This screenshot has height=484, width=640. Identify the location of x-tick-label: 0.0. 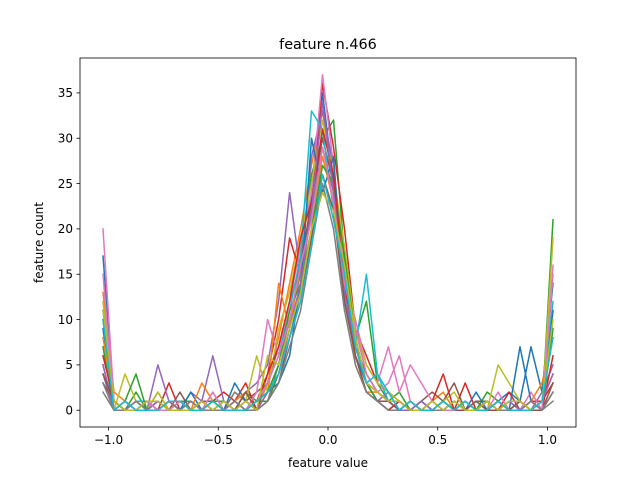
(327, 440).